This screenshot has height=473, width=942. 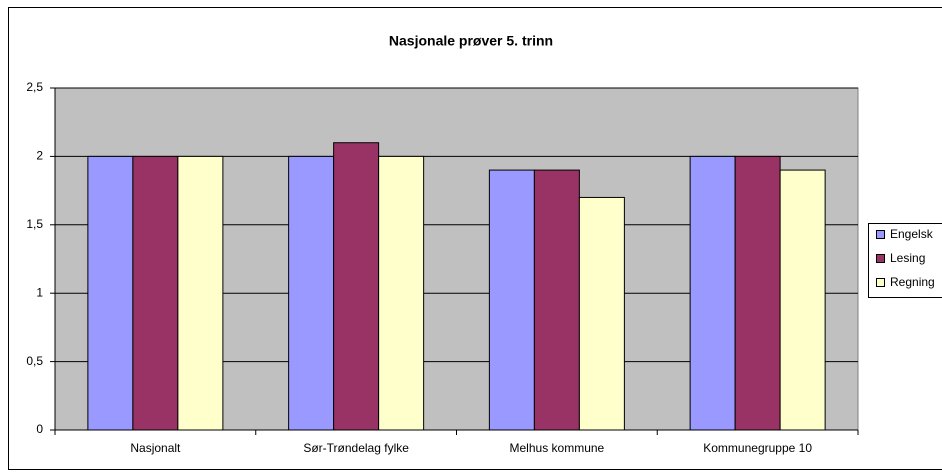 What do you see at coordinates (557, 448) in the screenshot?
I see `x-tick-label: Melhus kommune` at bounding box center [557, 448].